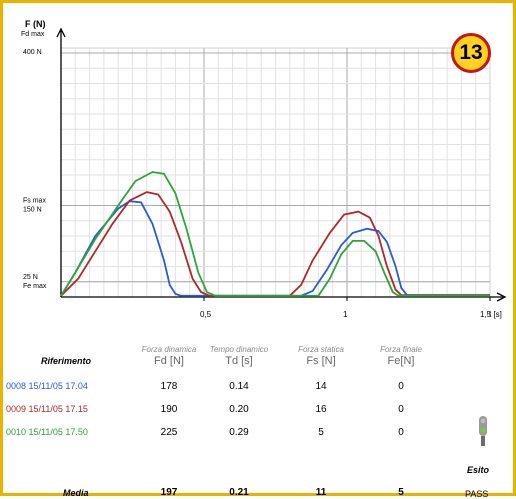 This screenshot has height=499, width=516. I want to click on y-tick-label: 400 N, so click(32, 52).